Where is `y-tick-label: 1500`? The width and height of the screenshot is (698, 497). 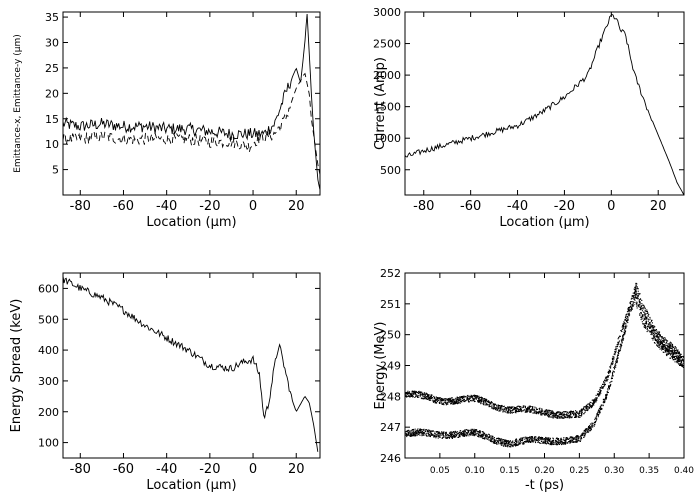
y-tick-label: 1500 is located at coordinates (387, 107).